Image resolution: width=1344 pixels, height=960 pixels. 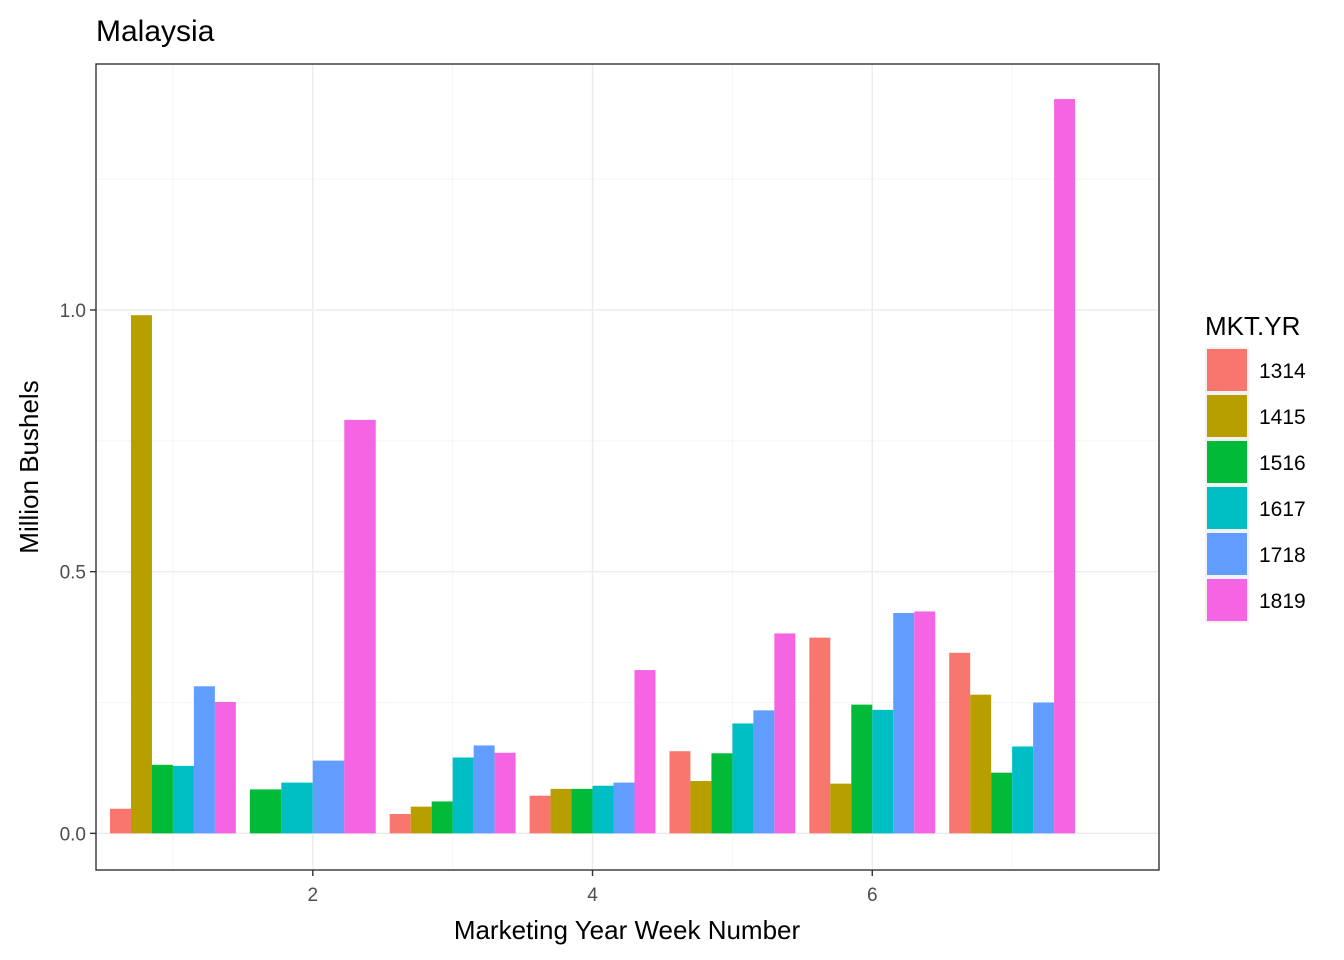 I want to click on y-tick-label: 1.0, so click(x=73, y=311).